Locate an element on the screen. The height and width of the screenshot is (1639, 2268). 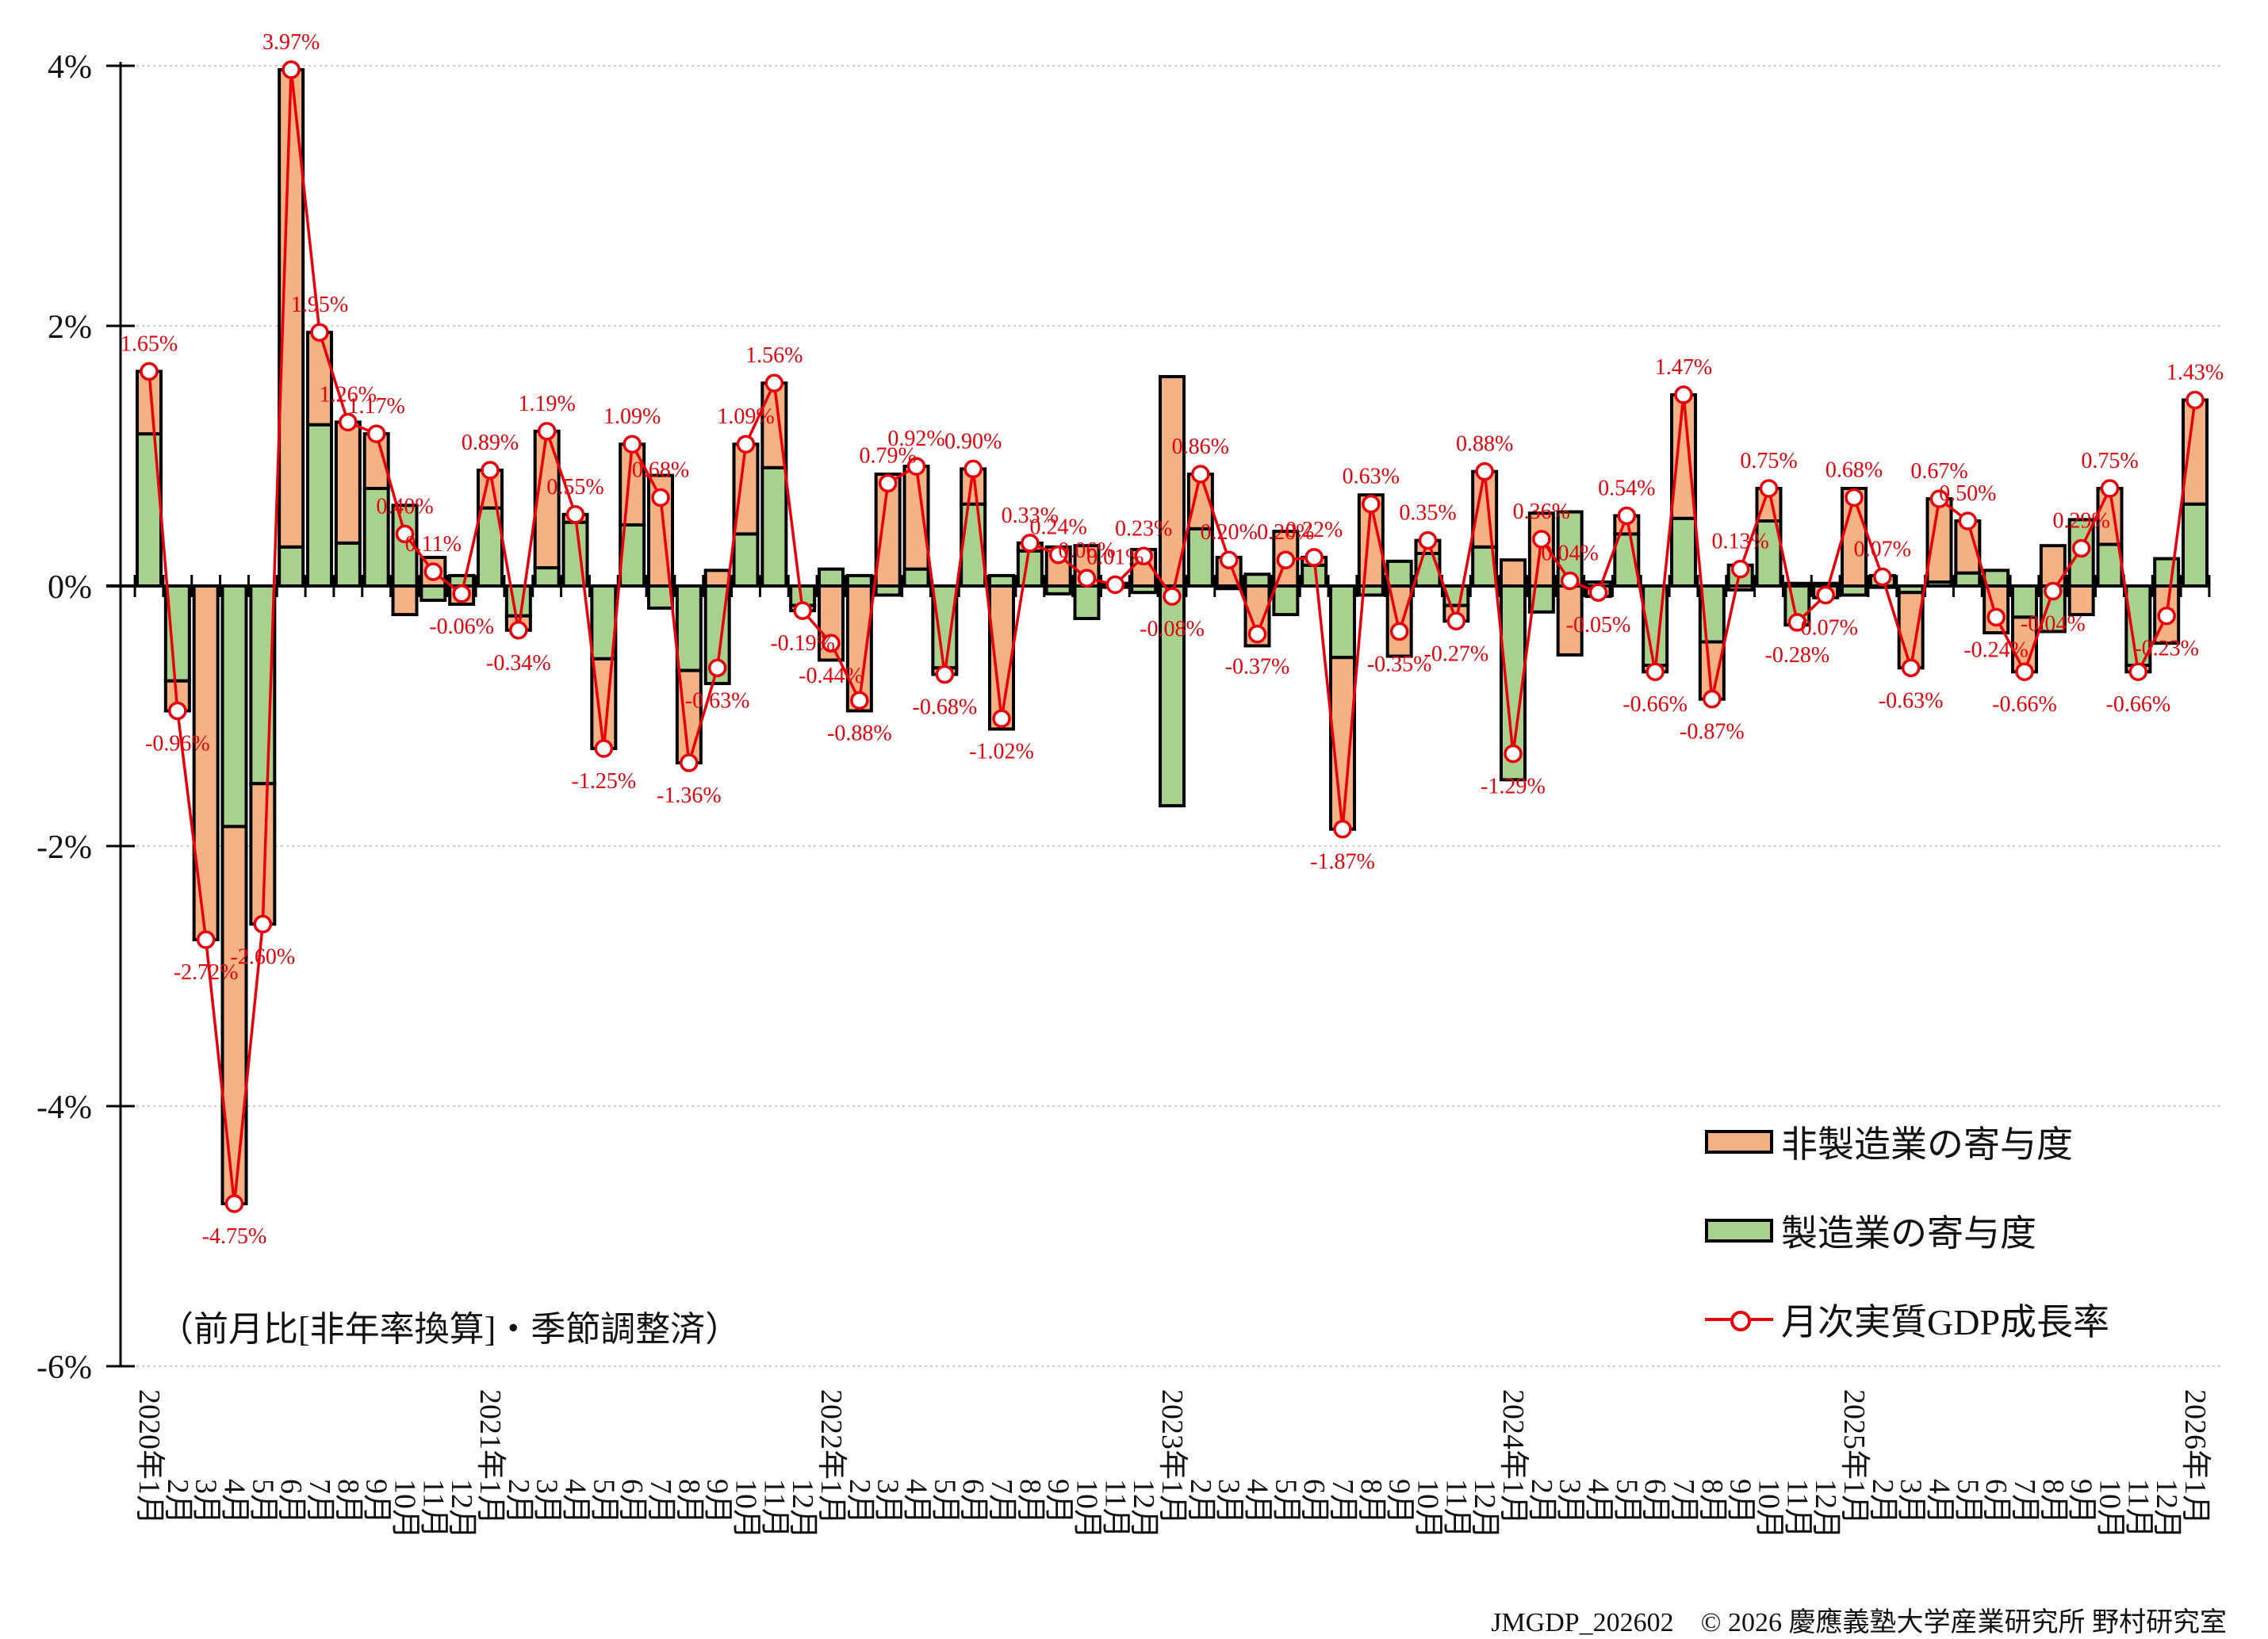
legend-item-non-manufacturing: 非製造業の寄与度 is located at coordinates (1982, 1142).